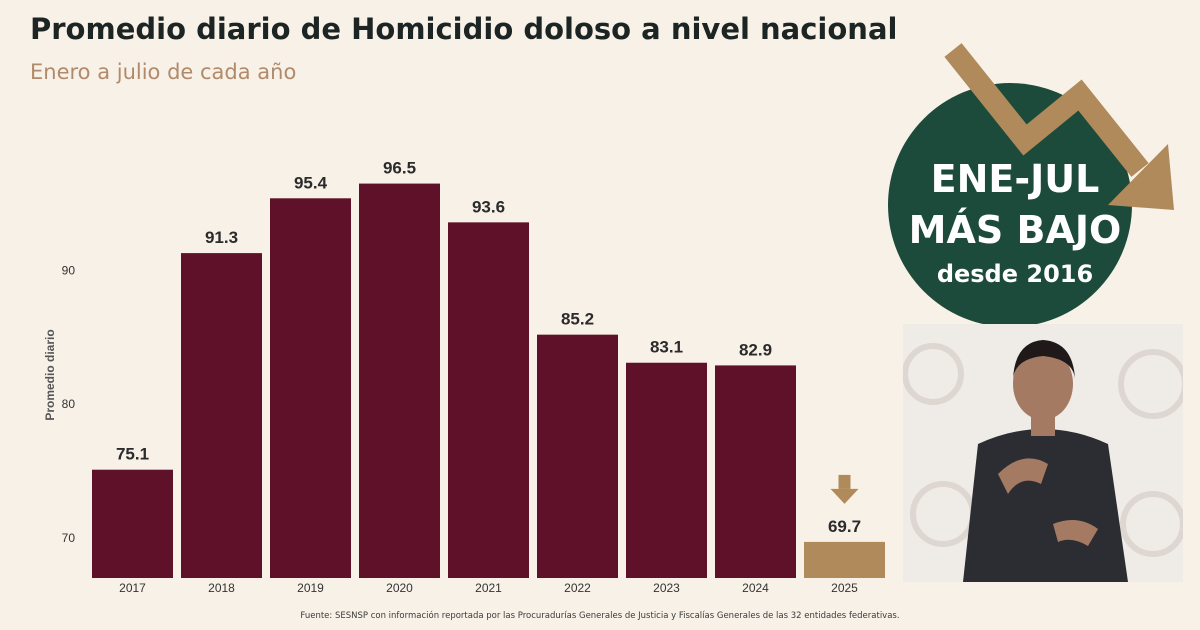 Image resolution: width=1200 pixels, height=630 pixels. I want to click on x-tick-label: 2022, so click(577, 588).